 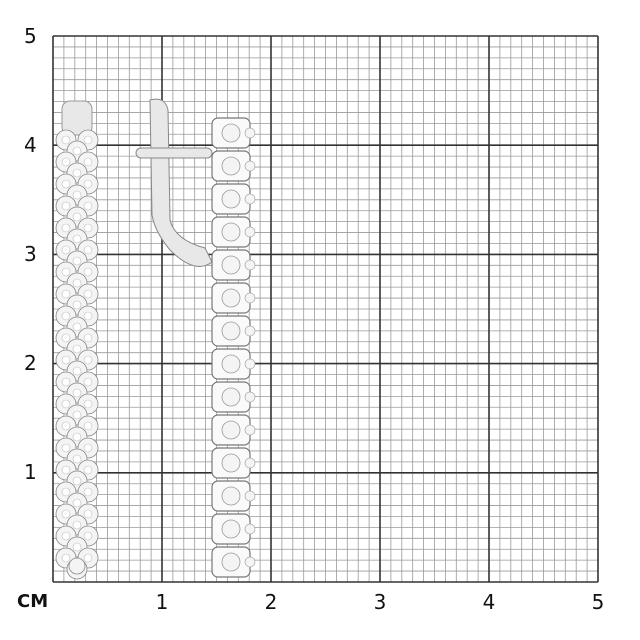 What do you see at coordinates (30, 145) in the screenshot?
I see `y-axis-label: 4` at bounding box center [30, 145].